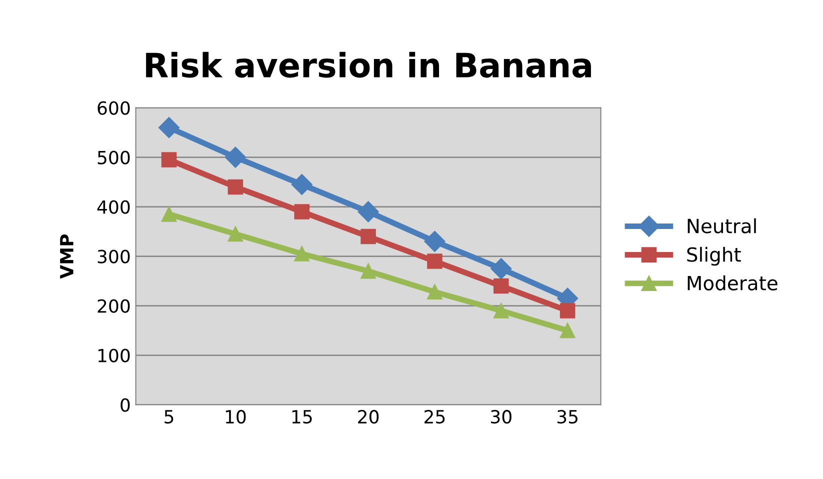 This screenshot has height=479, width=823. What do you see at coordinates (114, 306) in the screenshot?
I see `y-tick-label: 200` at bounding box center [114, 306].